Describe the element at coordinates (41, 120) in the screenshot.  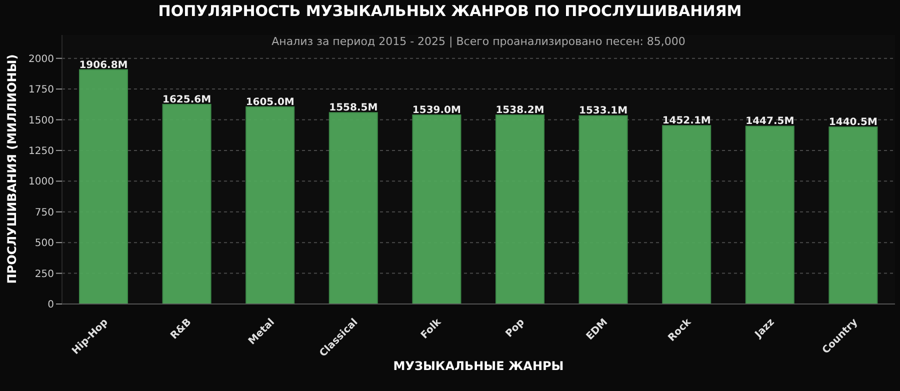
I see `y-tick-label: 1500` at that location.